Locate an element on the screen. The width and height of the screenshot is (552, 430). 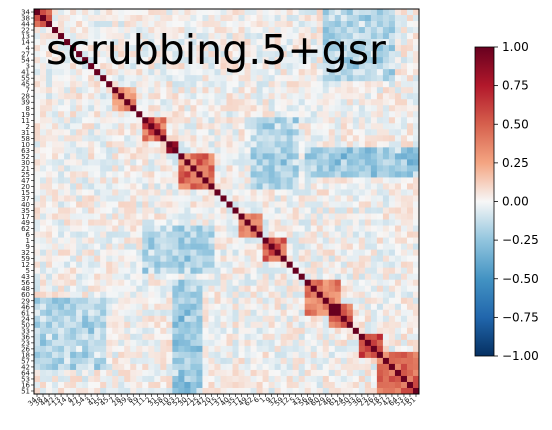
colorbar-tick-labels: 1.000.750.500.250.00−0.25−0.50−0.75−1.00 is located at coordinates (516, 201).